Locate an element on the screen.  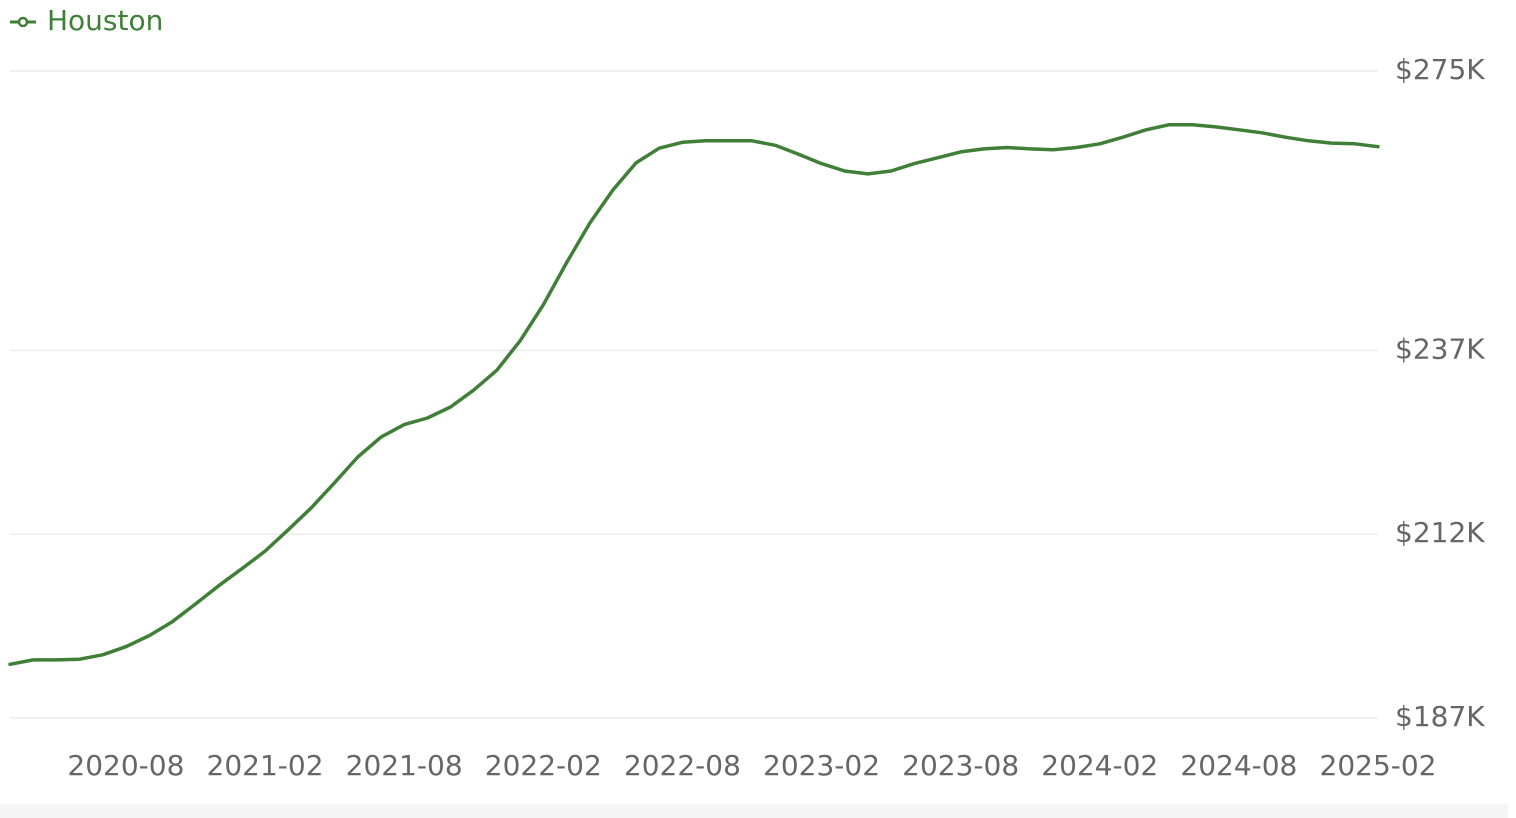
x-tick-label: 2024-08 is located at coordinates (1238, 765).